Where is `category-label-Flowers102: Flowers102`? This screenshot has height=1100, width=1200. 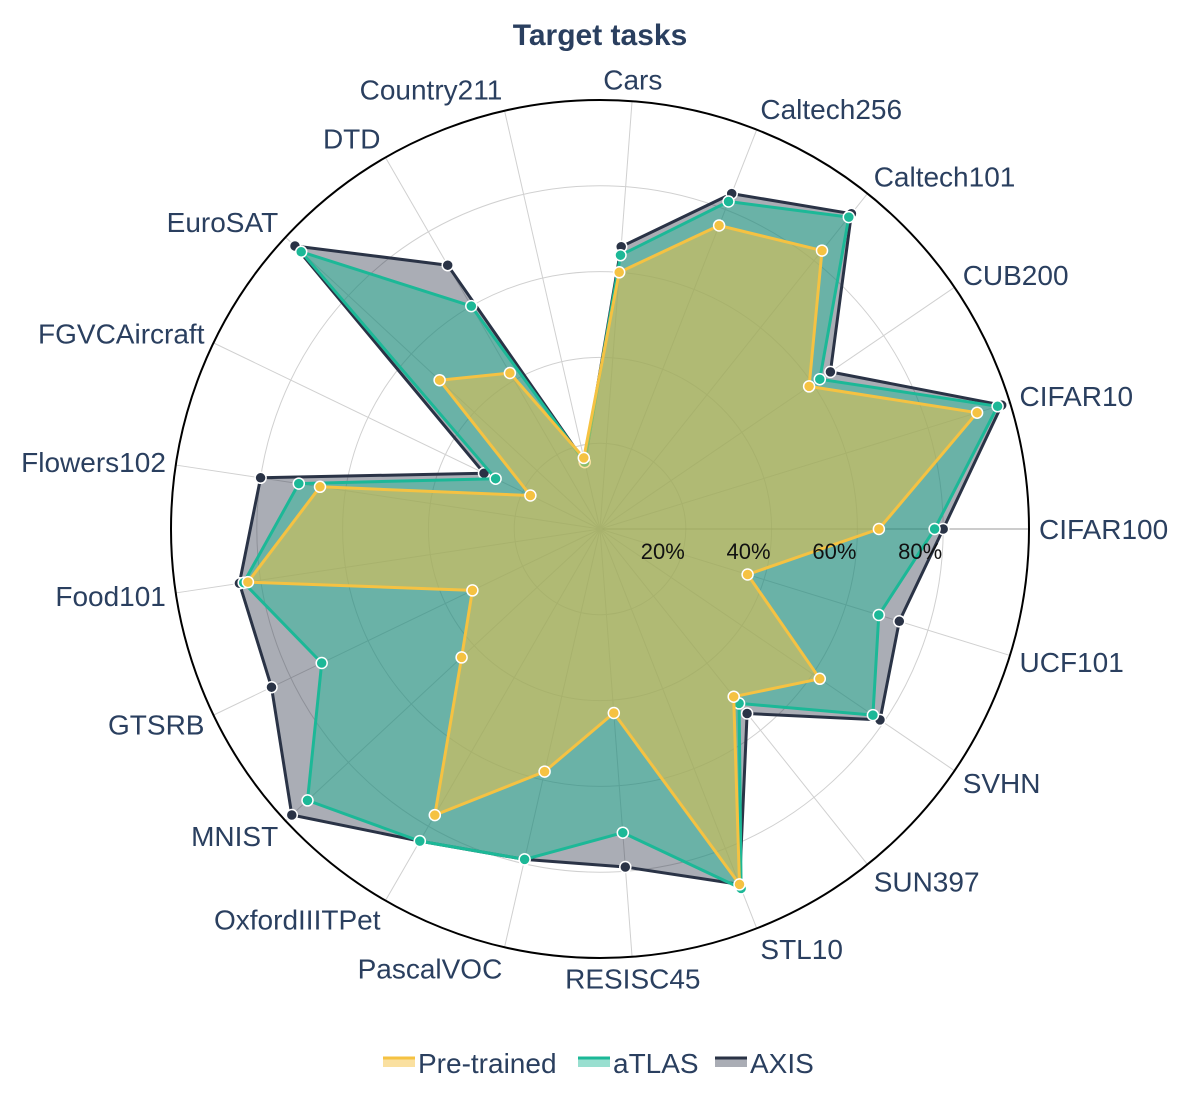 category-label-Flowers102: Flowers102 is located at coordinates (93, 462).